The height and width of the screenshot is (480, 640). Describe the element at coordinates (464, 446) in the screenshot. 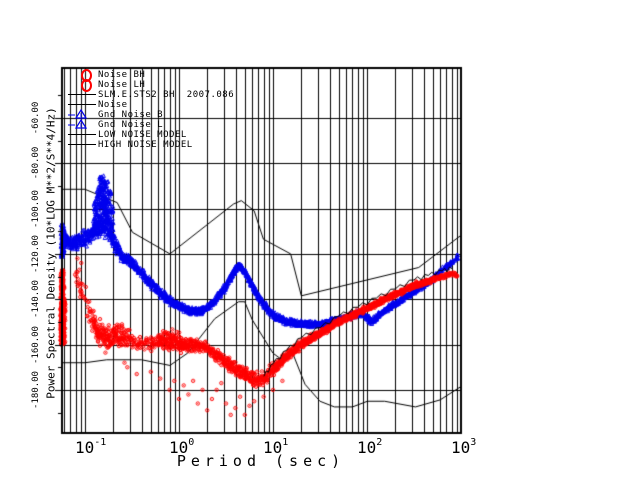

I see `x-tick-label: 10³` at that location.